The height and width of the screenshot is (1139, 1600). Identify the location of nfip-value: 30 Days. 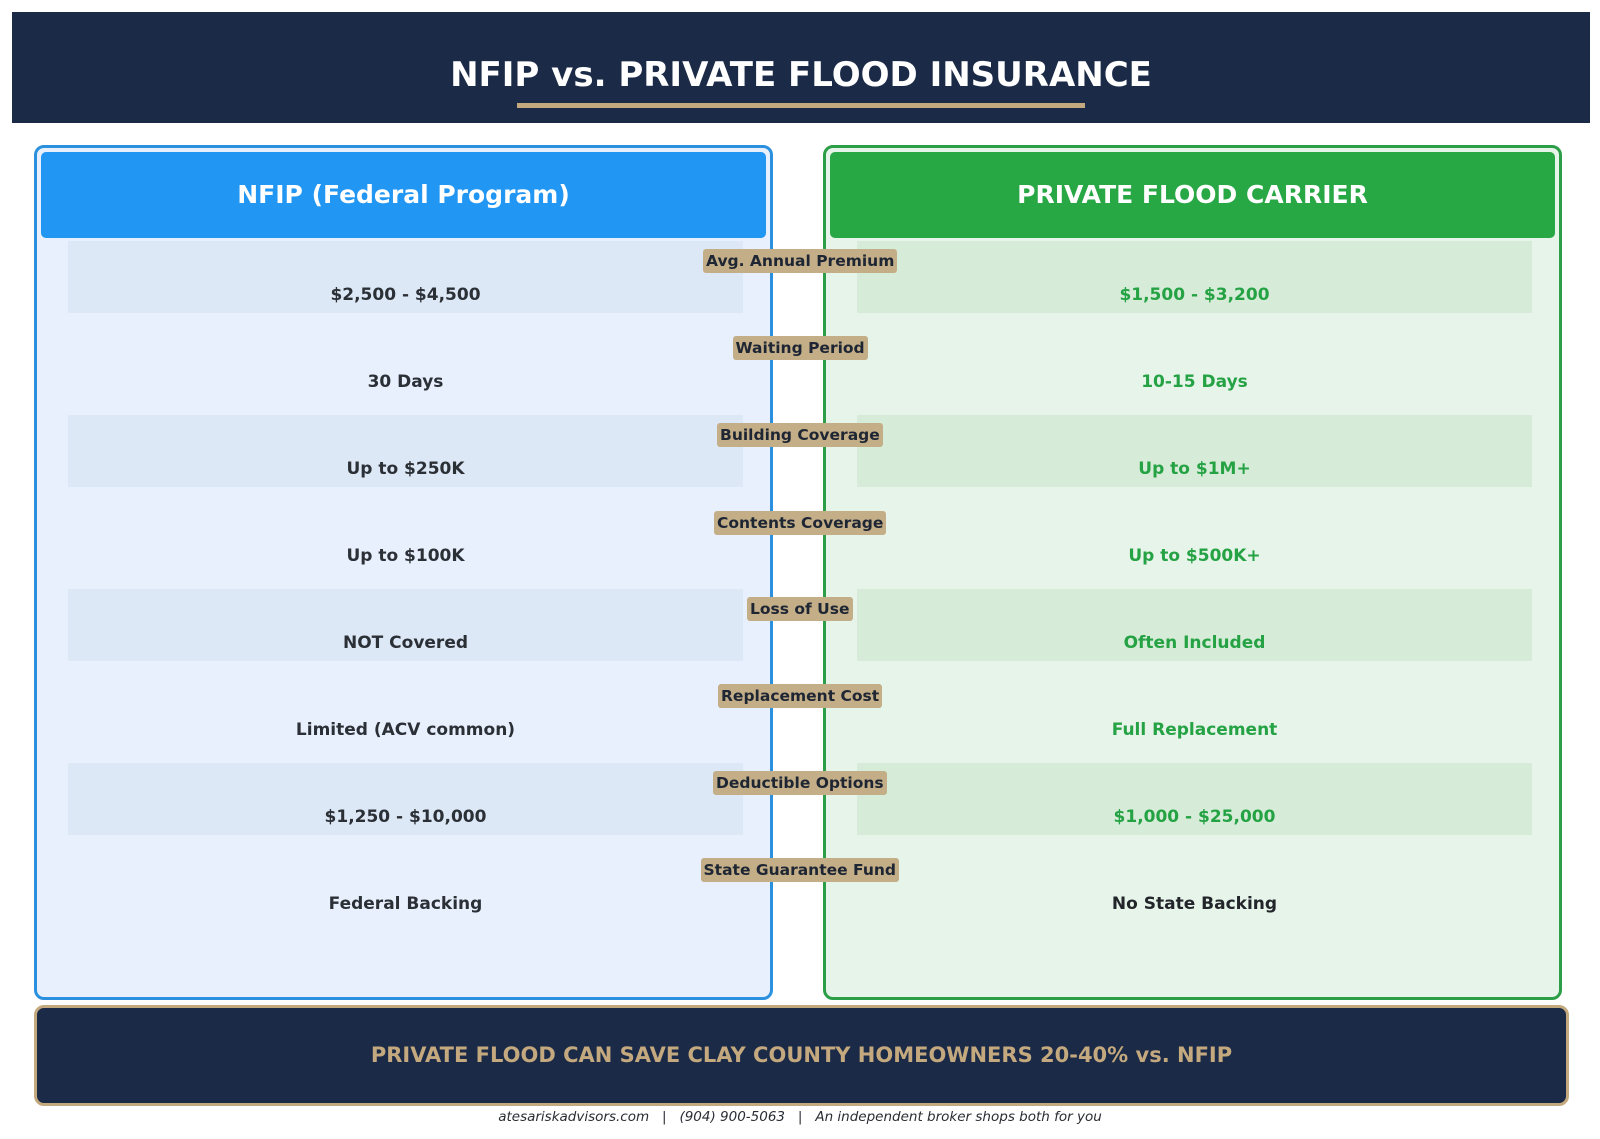
(405, 382).